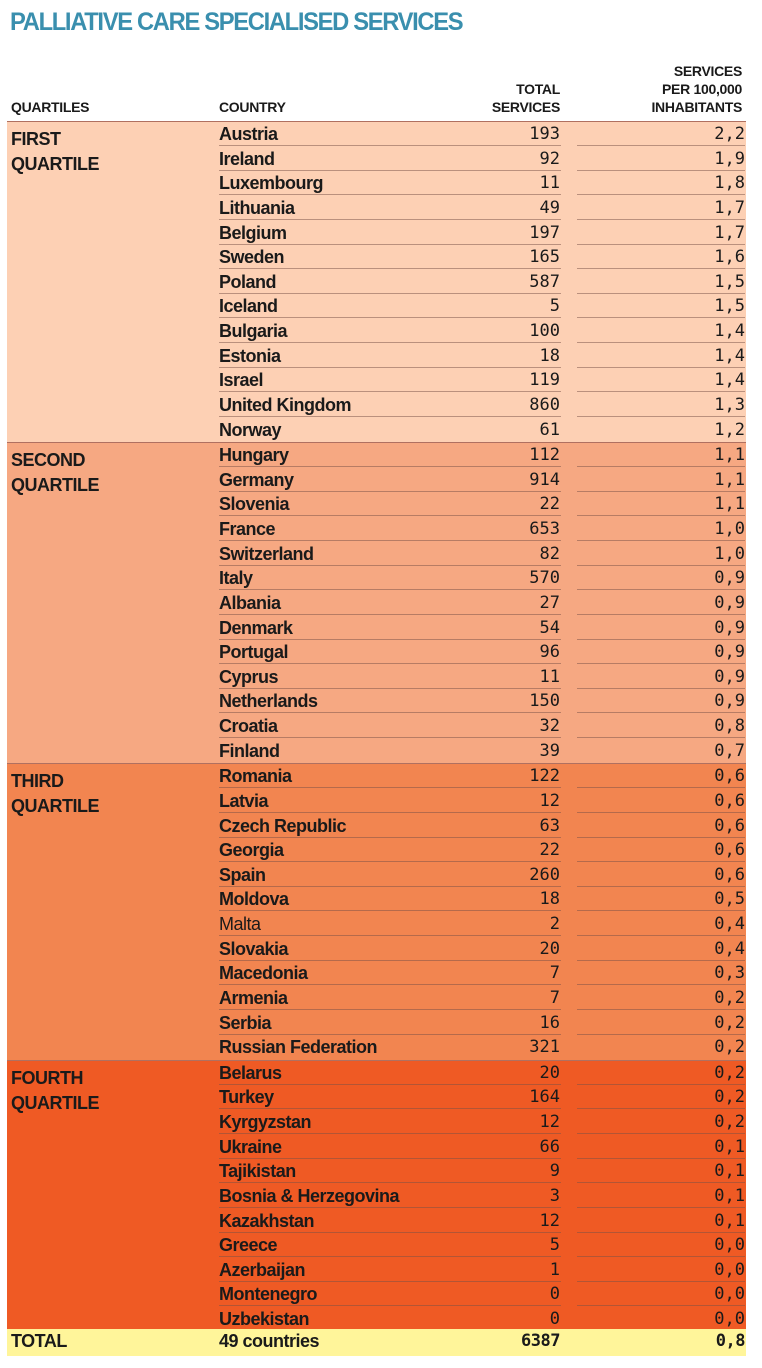  What do you see at coordinates (390, 875) in the screenshot?
I see `country-cell: Spain` at bounding box center [390, 875].